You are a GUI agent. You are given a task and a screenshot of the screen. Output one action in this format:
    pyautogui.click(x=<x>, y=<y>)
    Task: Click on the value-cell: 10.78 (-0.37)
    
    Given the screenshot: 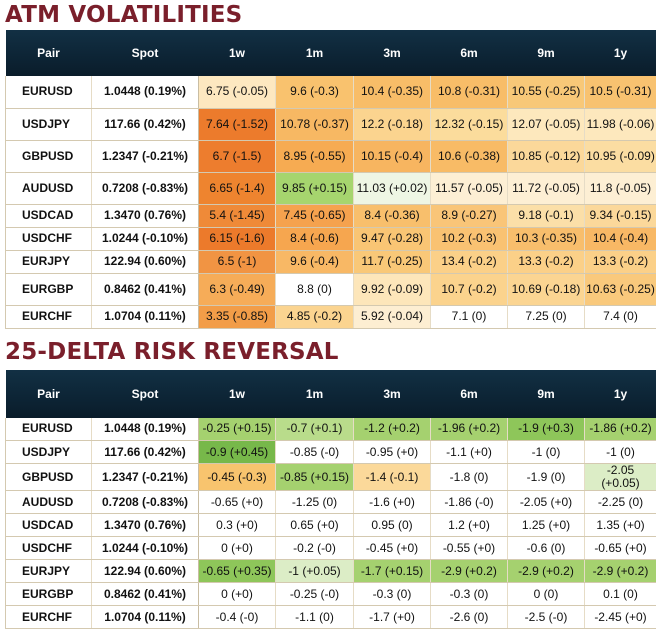 What is the action you would take?
    pyautogui.click(x=315, y=124)
    